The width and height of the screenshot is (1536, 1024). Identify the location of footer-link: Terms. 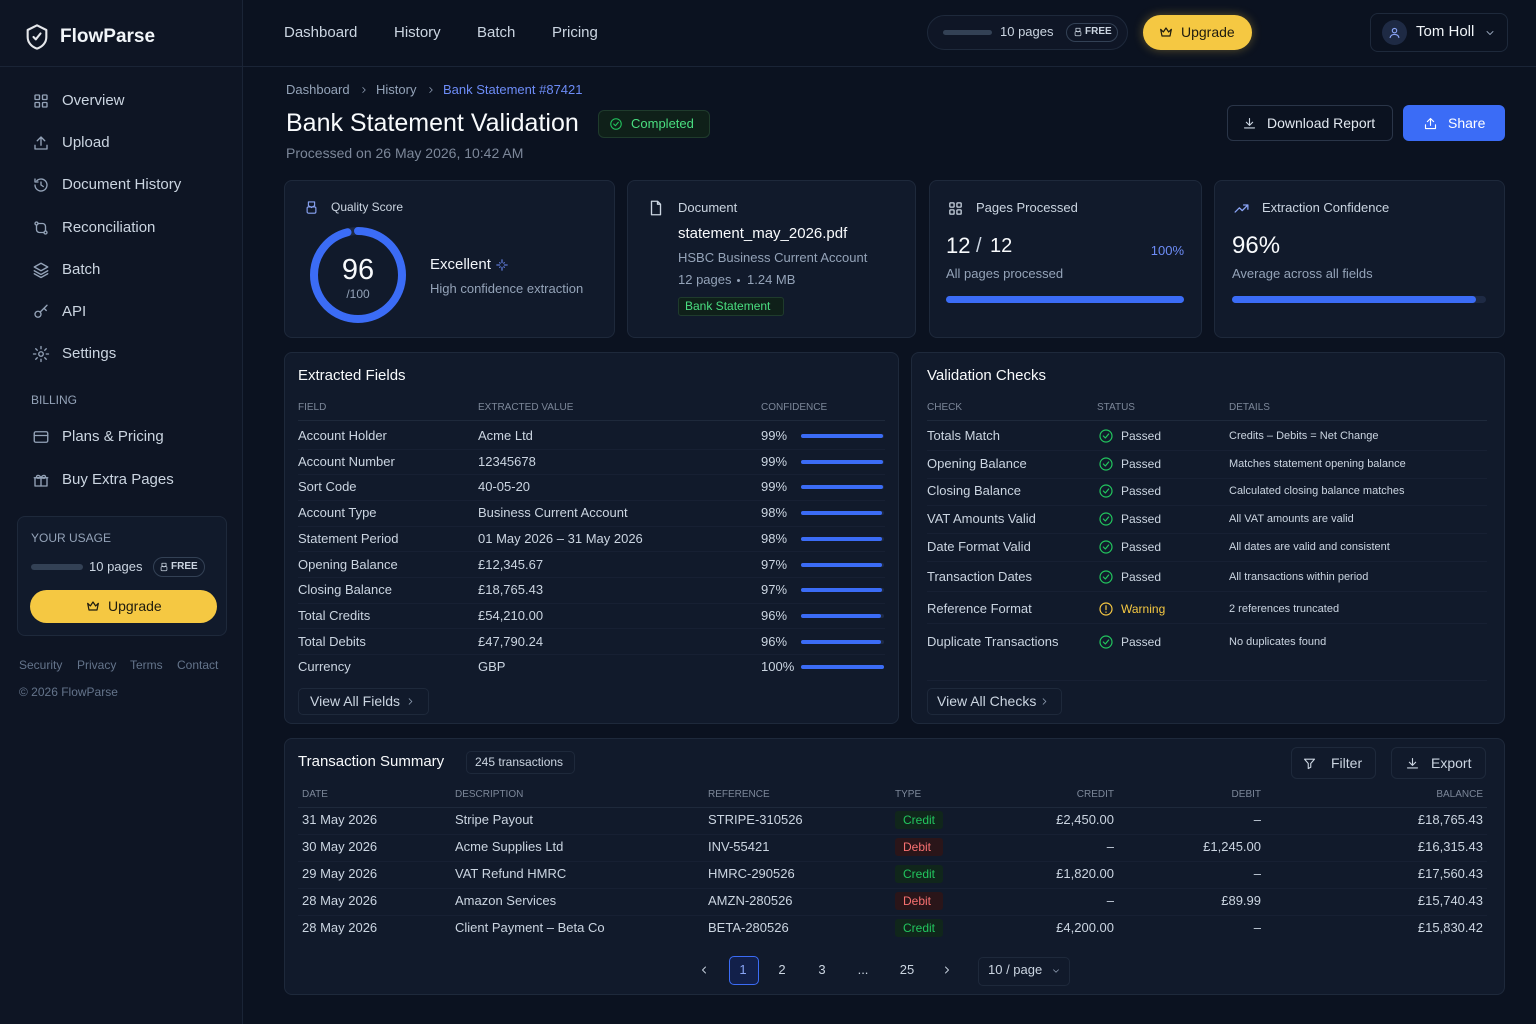
(146, 665).